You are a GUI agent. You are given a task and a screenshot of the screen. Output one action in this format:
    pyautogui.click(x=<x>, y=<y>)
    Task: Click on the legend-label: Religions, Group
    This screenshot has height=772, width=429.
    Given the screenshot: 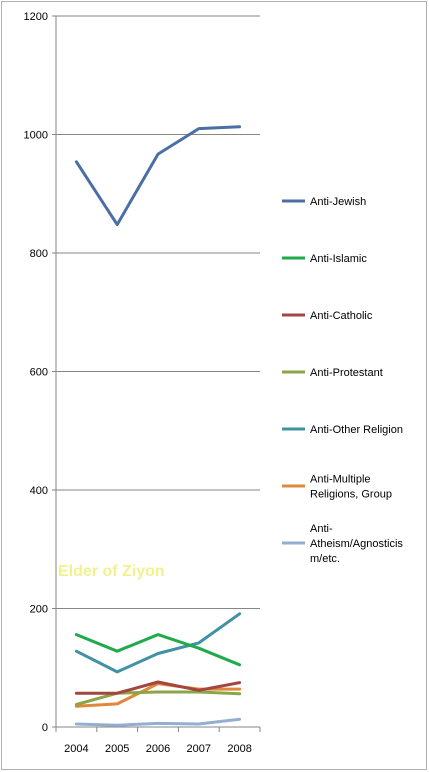 What is the action you would take?
    pyautogui.click(x=351, y=495)
    